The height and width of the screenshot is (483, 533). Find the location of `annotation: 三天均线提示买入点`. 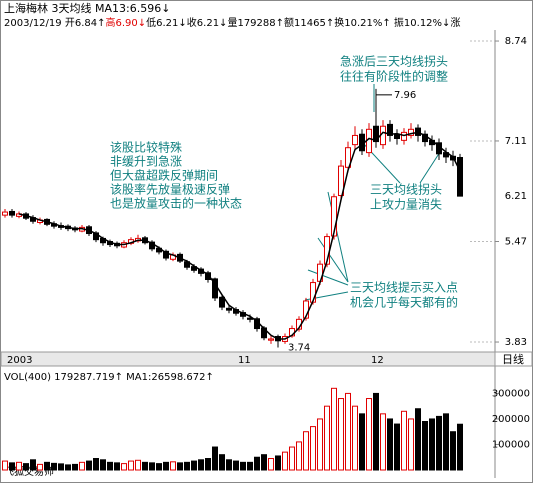

annotation: 三天均线提示买入点 is located at coordinates (404, 287).